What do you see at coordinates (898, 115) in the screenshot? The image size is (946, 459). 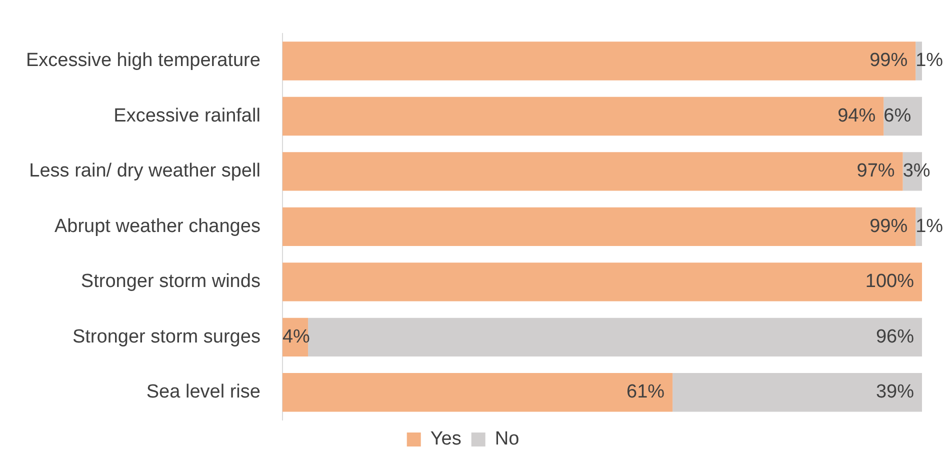 I see `data-label: 6%` at bounding box center [898, 115].